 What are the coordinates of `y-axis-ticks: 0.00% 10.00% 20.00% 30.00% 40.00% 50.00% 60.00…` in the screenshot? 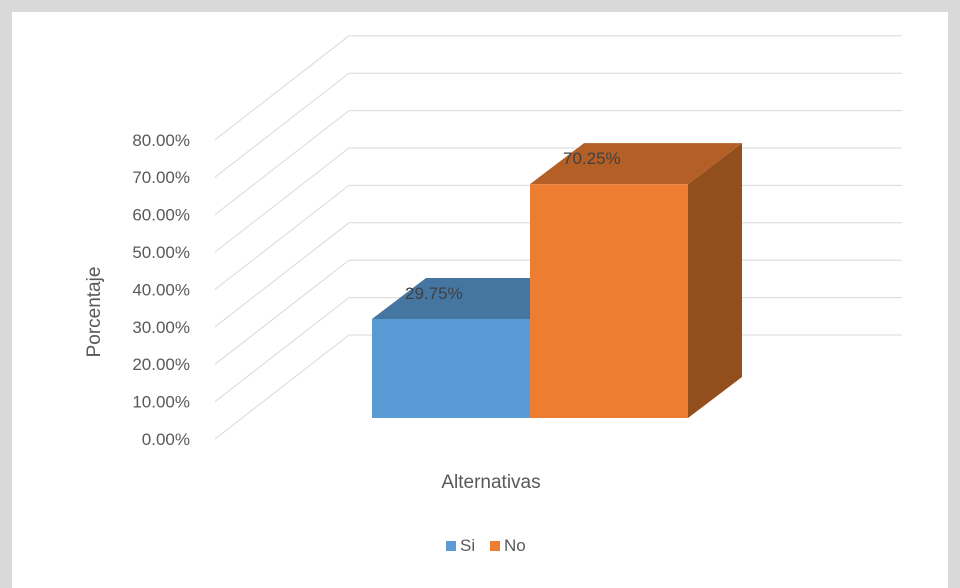 It's located at (161, 290).